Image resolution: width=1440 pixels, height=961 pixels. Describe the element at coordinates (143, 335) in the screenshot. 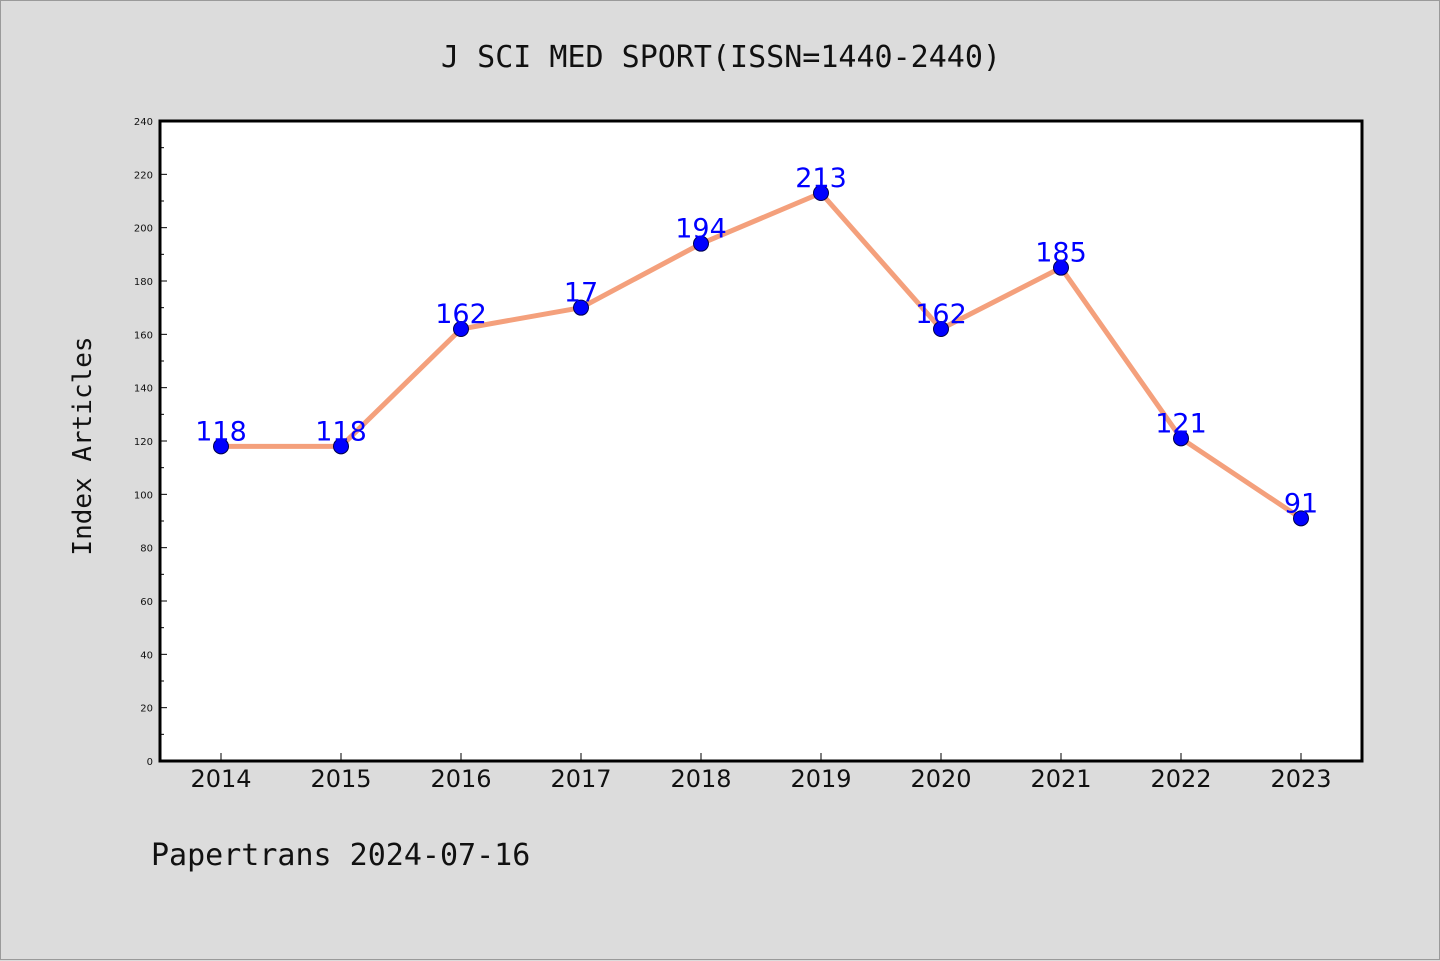

I see `y-tick-label: 160` at that location.